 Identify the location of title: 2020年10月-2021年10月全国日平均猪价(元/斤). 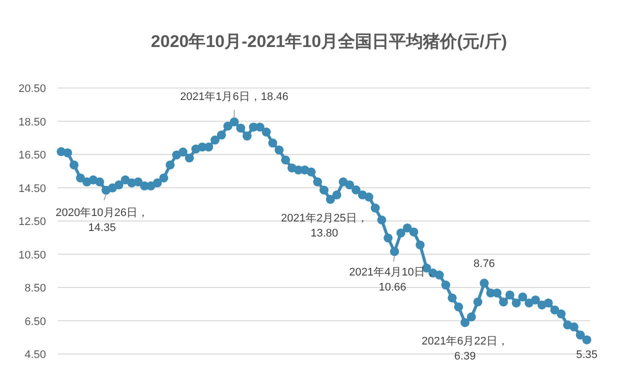
(329, 41).